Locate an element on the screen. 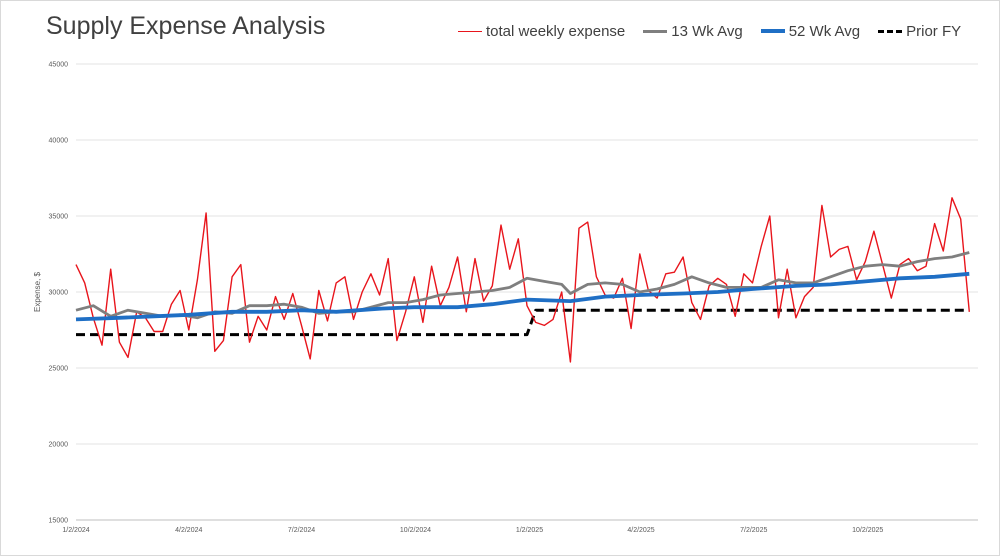 The image size is (1000, 556). legend-label-52-wk-avg: 52 Wk Avg is located at coordinates (824, 31).